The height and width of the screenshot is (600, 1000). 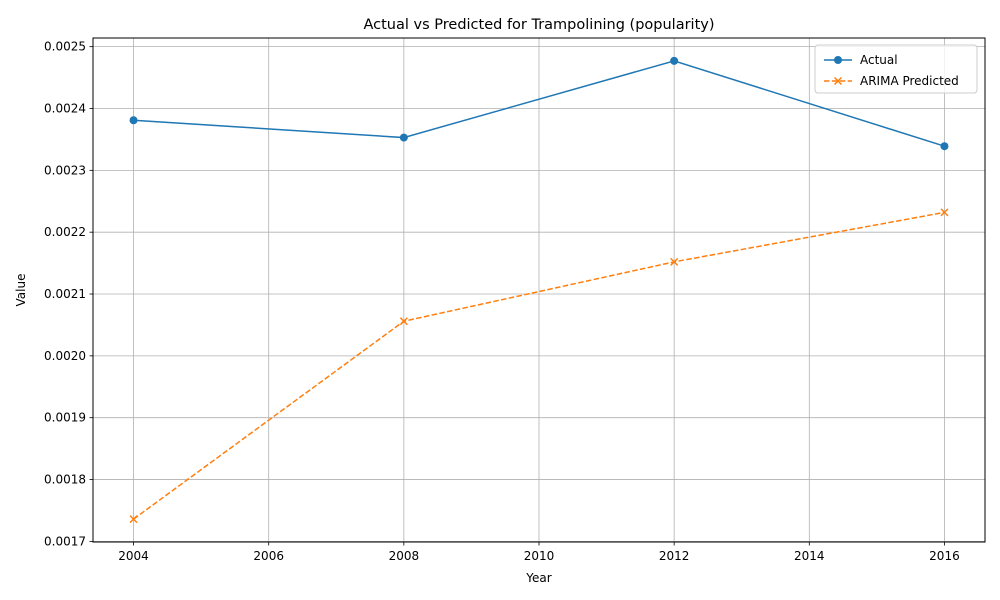 What do you see at coordinates (65, 170) in the screenshot?
I see `y-tick-label: 0.0023` at bounding box center [65, 170].